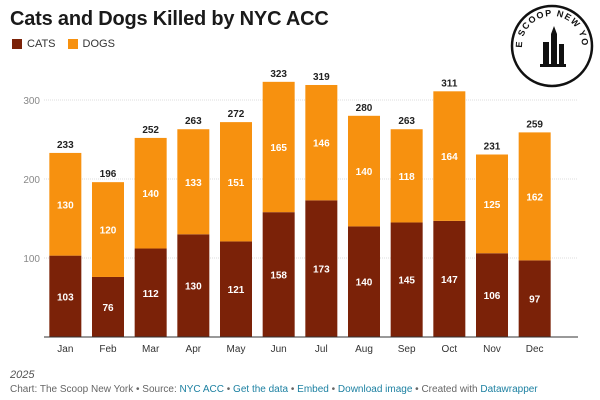 The image size is (600, 400). What do you see at coordinates (535, 349) in the screenshot?
I see `x-tick-label: Dec` at bounding box center [535, 349].